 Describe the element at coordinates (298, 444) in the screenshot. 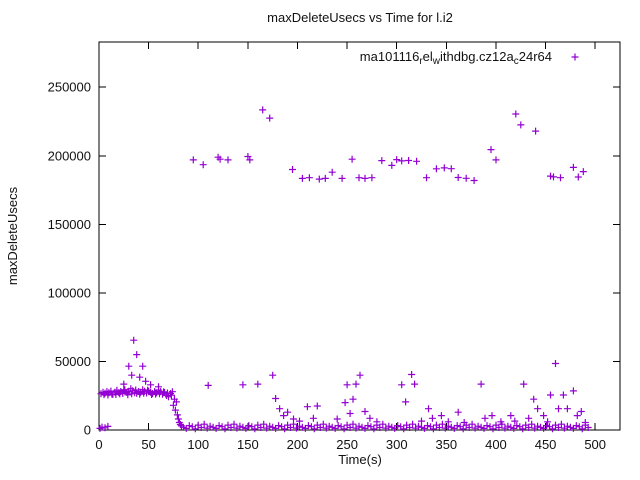

I see `x-tick-label: 200` at that location.